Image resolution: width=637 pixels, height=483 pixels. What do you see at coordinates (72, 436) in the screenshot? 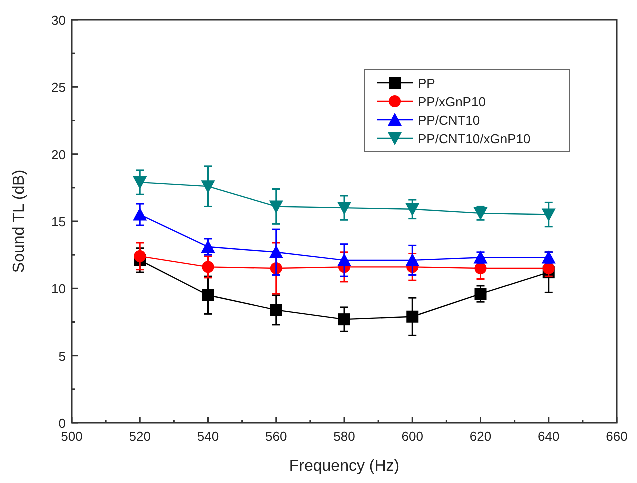
I see `x-tick-label: 500` at bounding box center [72, 436].